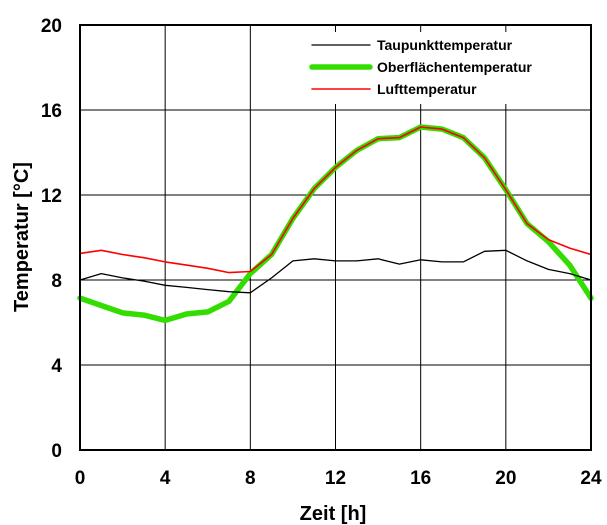 This screenshot has width=607, height=525. Describe the element at coordinates (427, 89) in the screenshot. I see `legend-label: Lufttemperatur` at that location.